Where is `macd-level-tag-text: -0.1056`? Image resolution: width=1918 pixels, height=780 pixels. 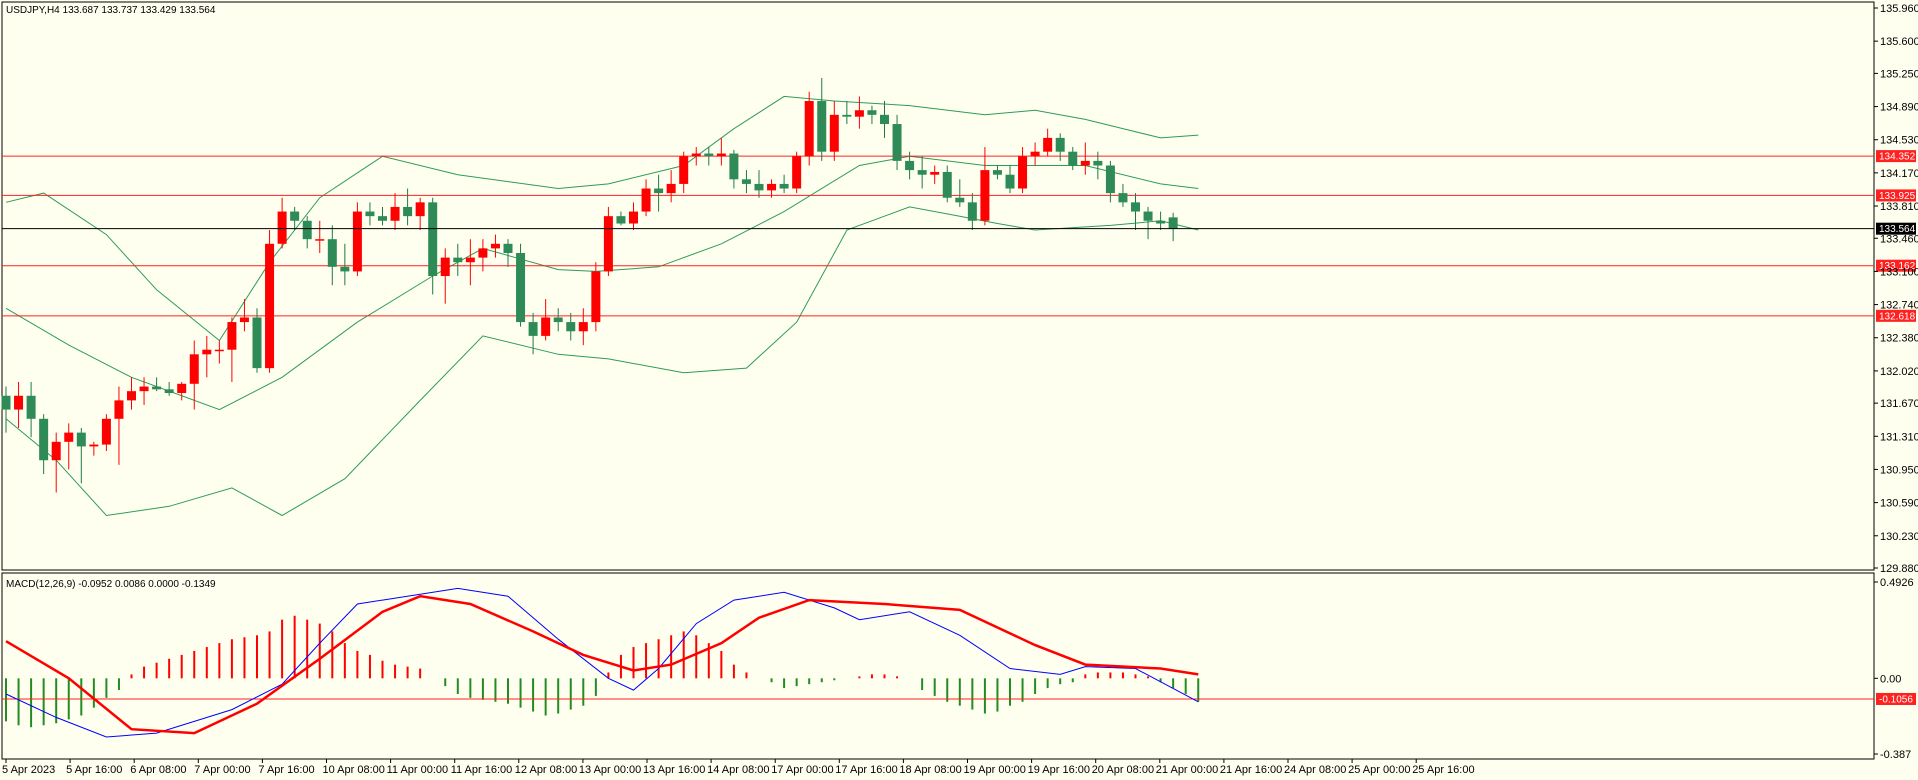 macd-level-tag-text: -0.1056 is located at coordinates (1896, 699).